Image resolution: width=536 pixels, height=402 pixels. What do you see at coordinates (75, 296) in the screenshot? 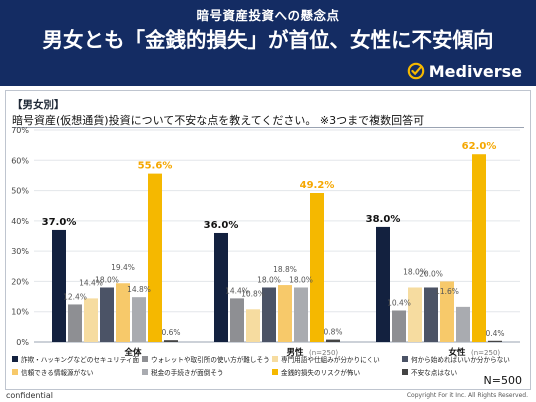
I see `data-label: 12.4%` at bounding box center [75, 296].